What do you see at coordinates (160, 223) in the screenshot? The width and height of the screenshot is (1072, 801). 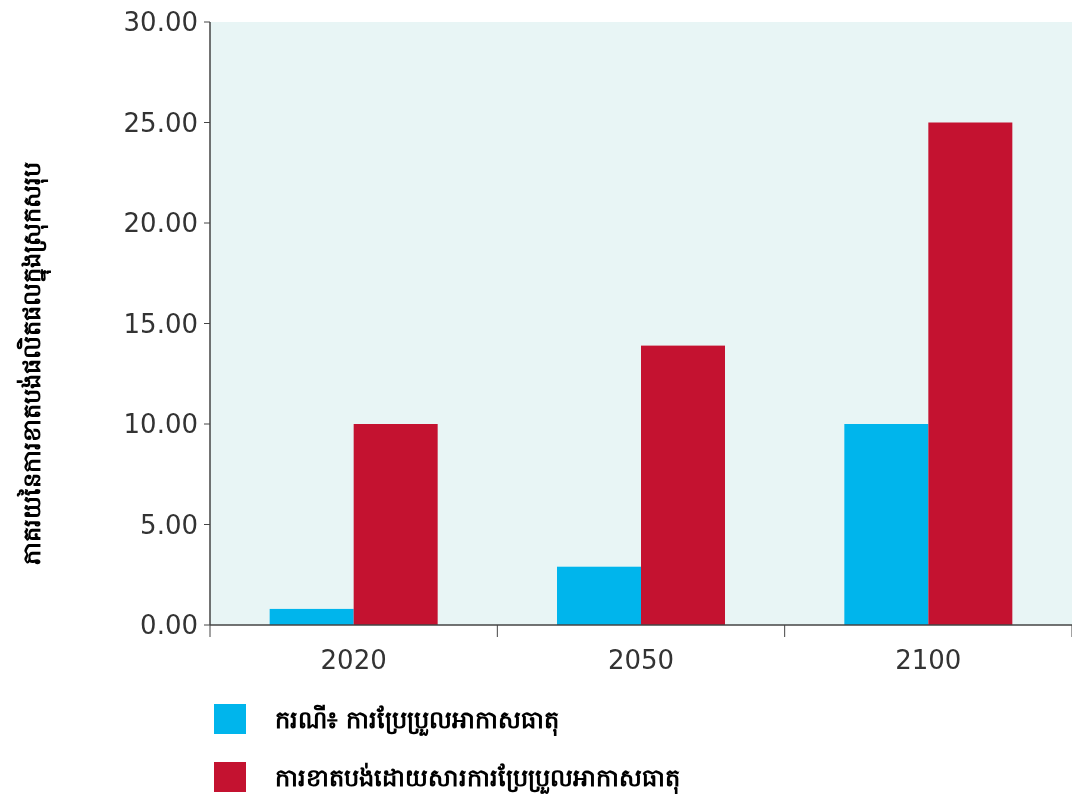 I see `y-tick-label: 20.00` at bounding box center [160, 223].